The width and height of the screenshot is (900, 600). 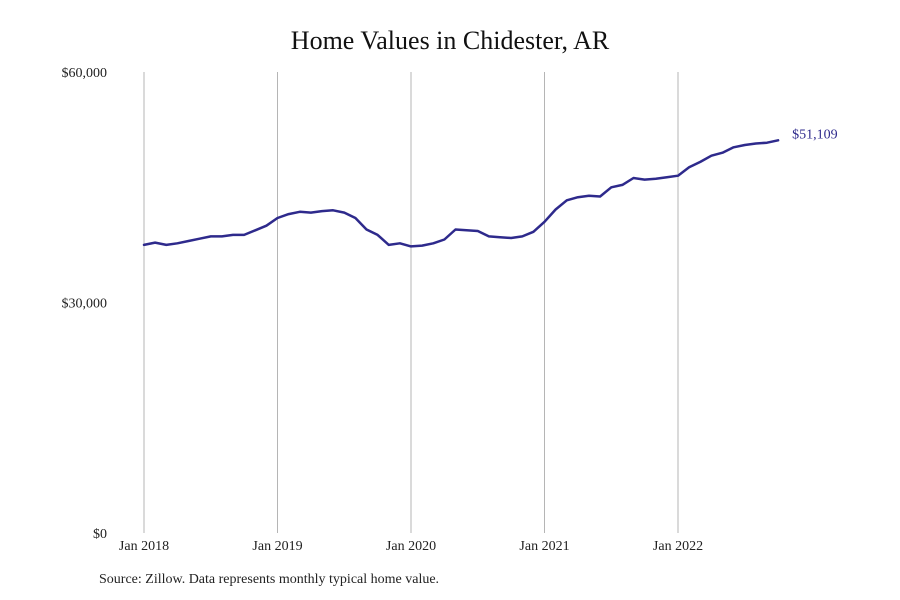 What do you see at coordinates (678, 546) in the screenshot?
I see `x-tick-label: Jan 2022` at bounding box center [678, 546].